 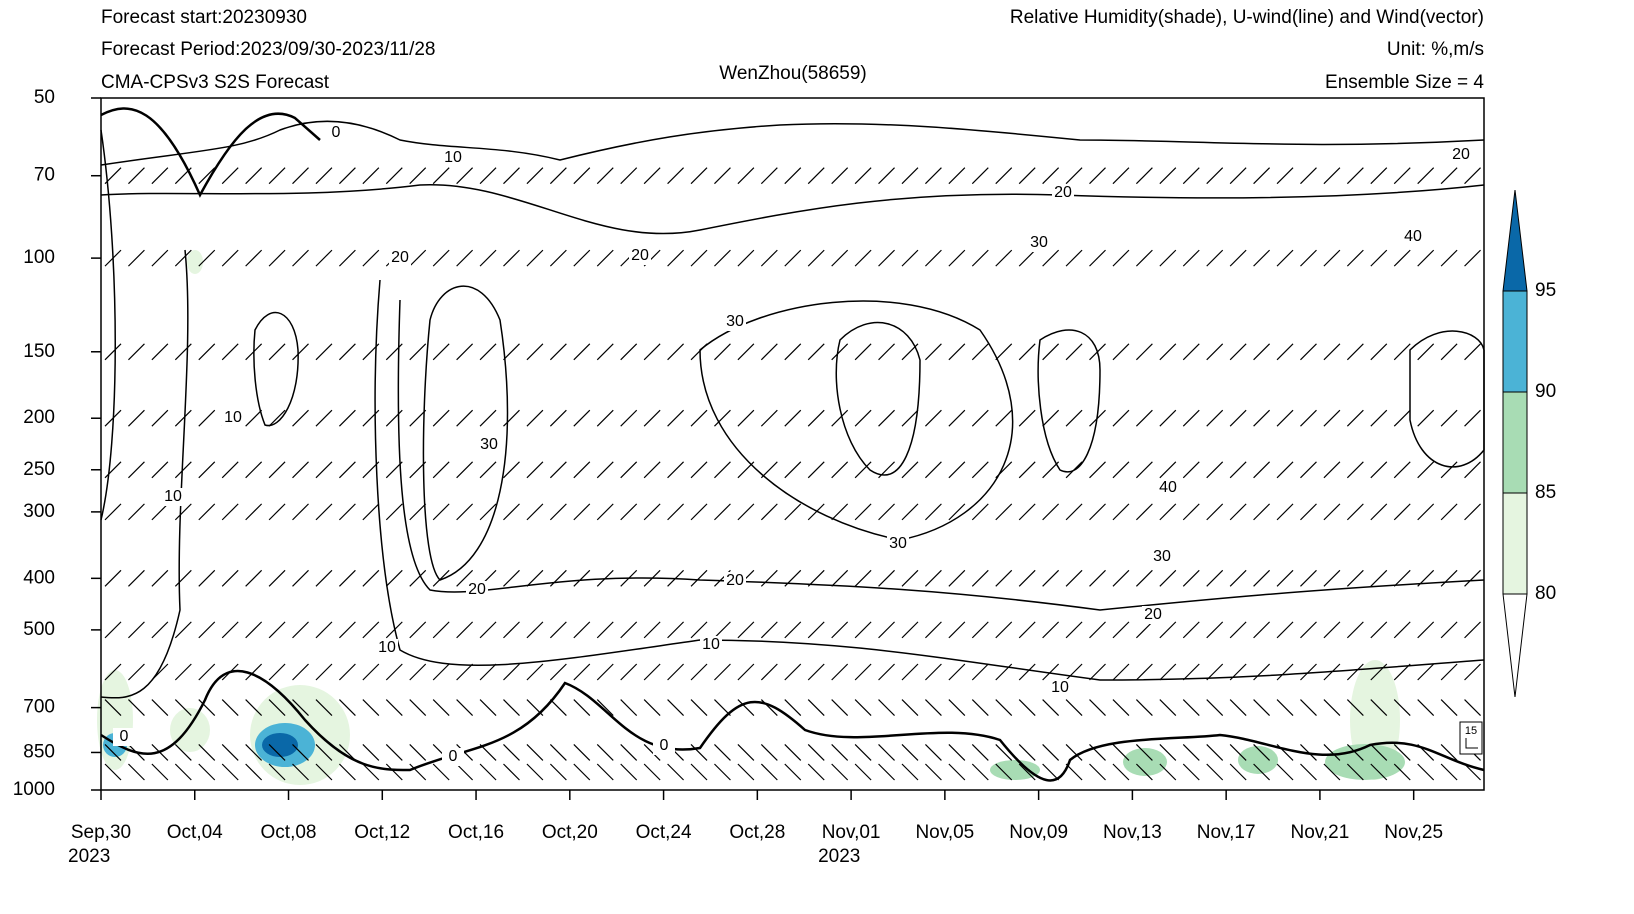 I want to click on x-tick-label: Sep,30, so click(x=101, y=832).